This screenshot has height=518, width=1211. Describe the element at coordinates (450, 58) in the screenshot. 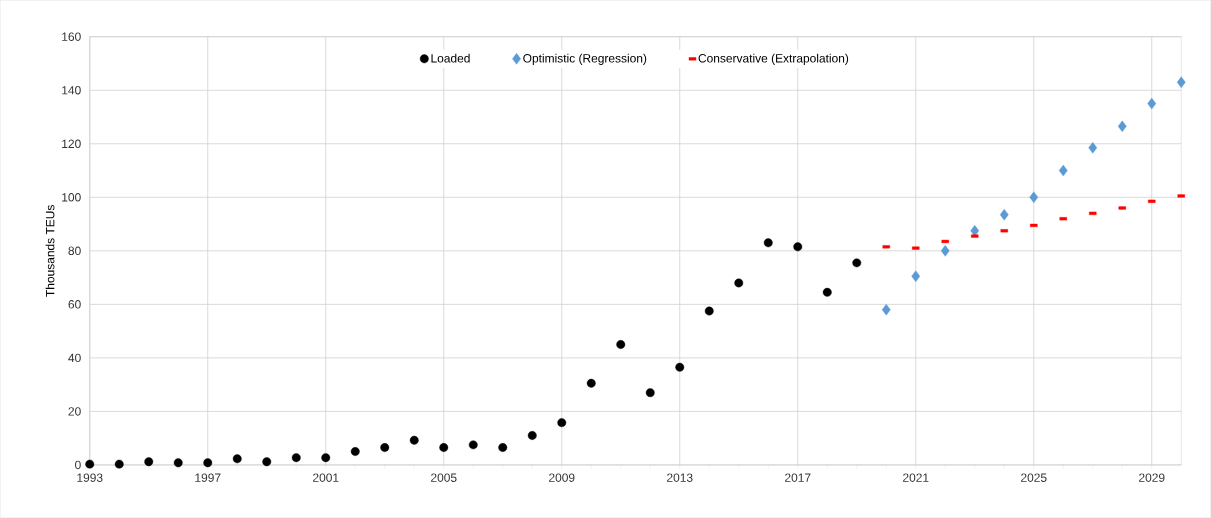

I see `legend-label: Loaded` at that location.